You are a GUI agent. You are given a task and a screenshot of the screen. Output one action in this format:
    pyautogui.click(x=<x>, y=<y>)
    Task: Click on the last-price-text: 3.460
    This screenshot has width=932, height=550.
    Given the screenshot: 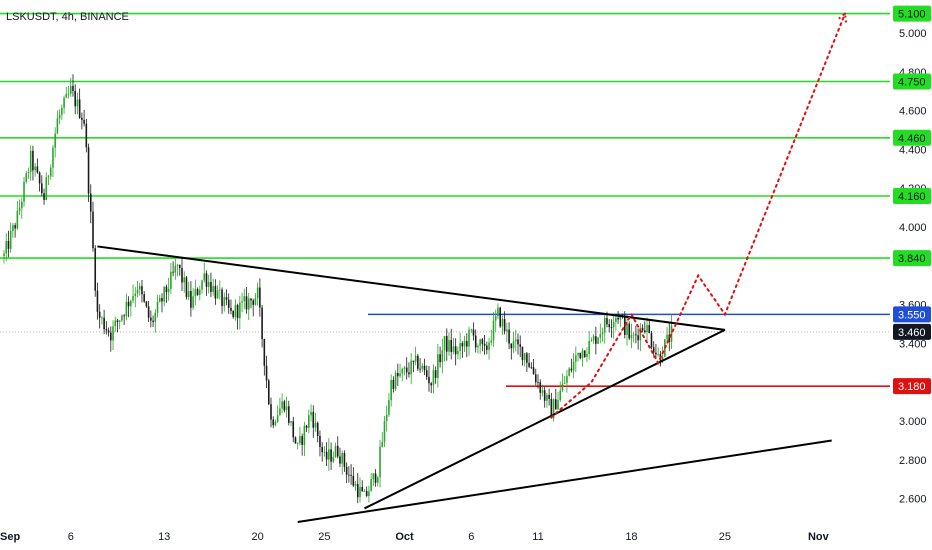 What is the action you would take?
    pyautogui.click(x=912, y=333)
    